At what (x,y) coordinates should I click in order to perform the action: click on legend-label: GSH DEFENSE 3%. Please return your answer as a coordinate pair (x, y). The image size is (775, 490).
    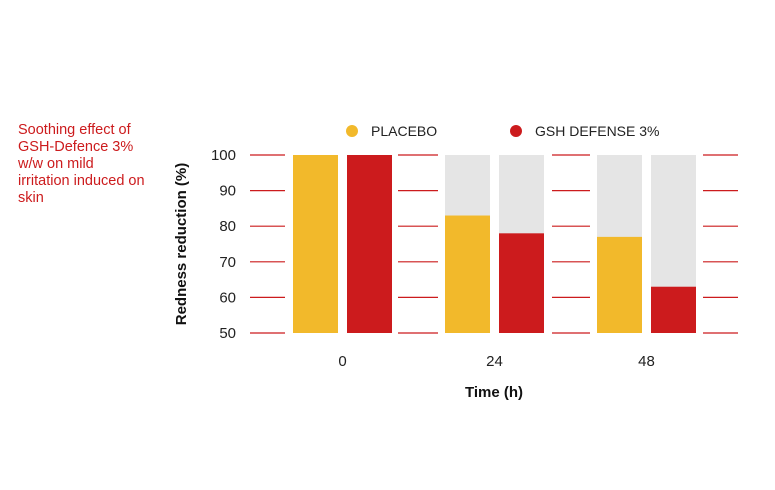
    Looking at the image, I should click on (597, 131).